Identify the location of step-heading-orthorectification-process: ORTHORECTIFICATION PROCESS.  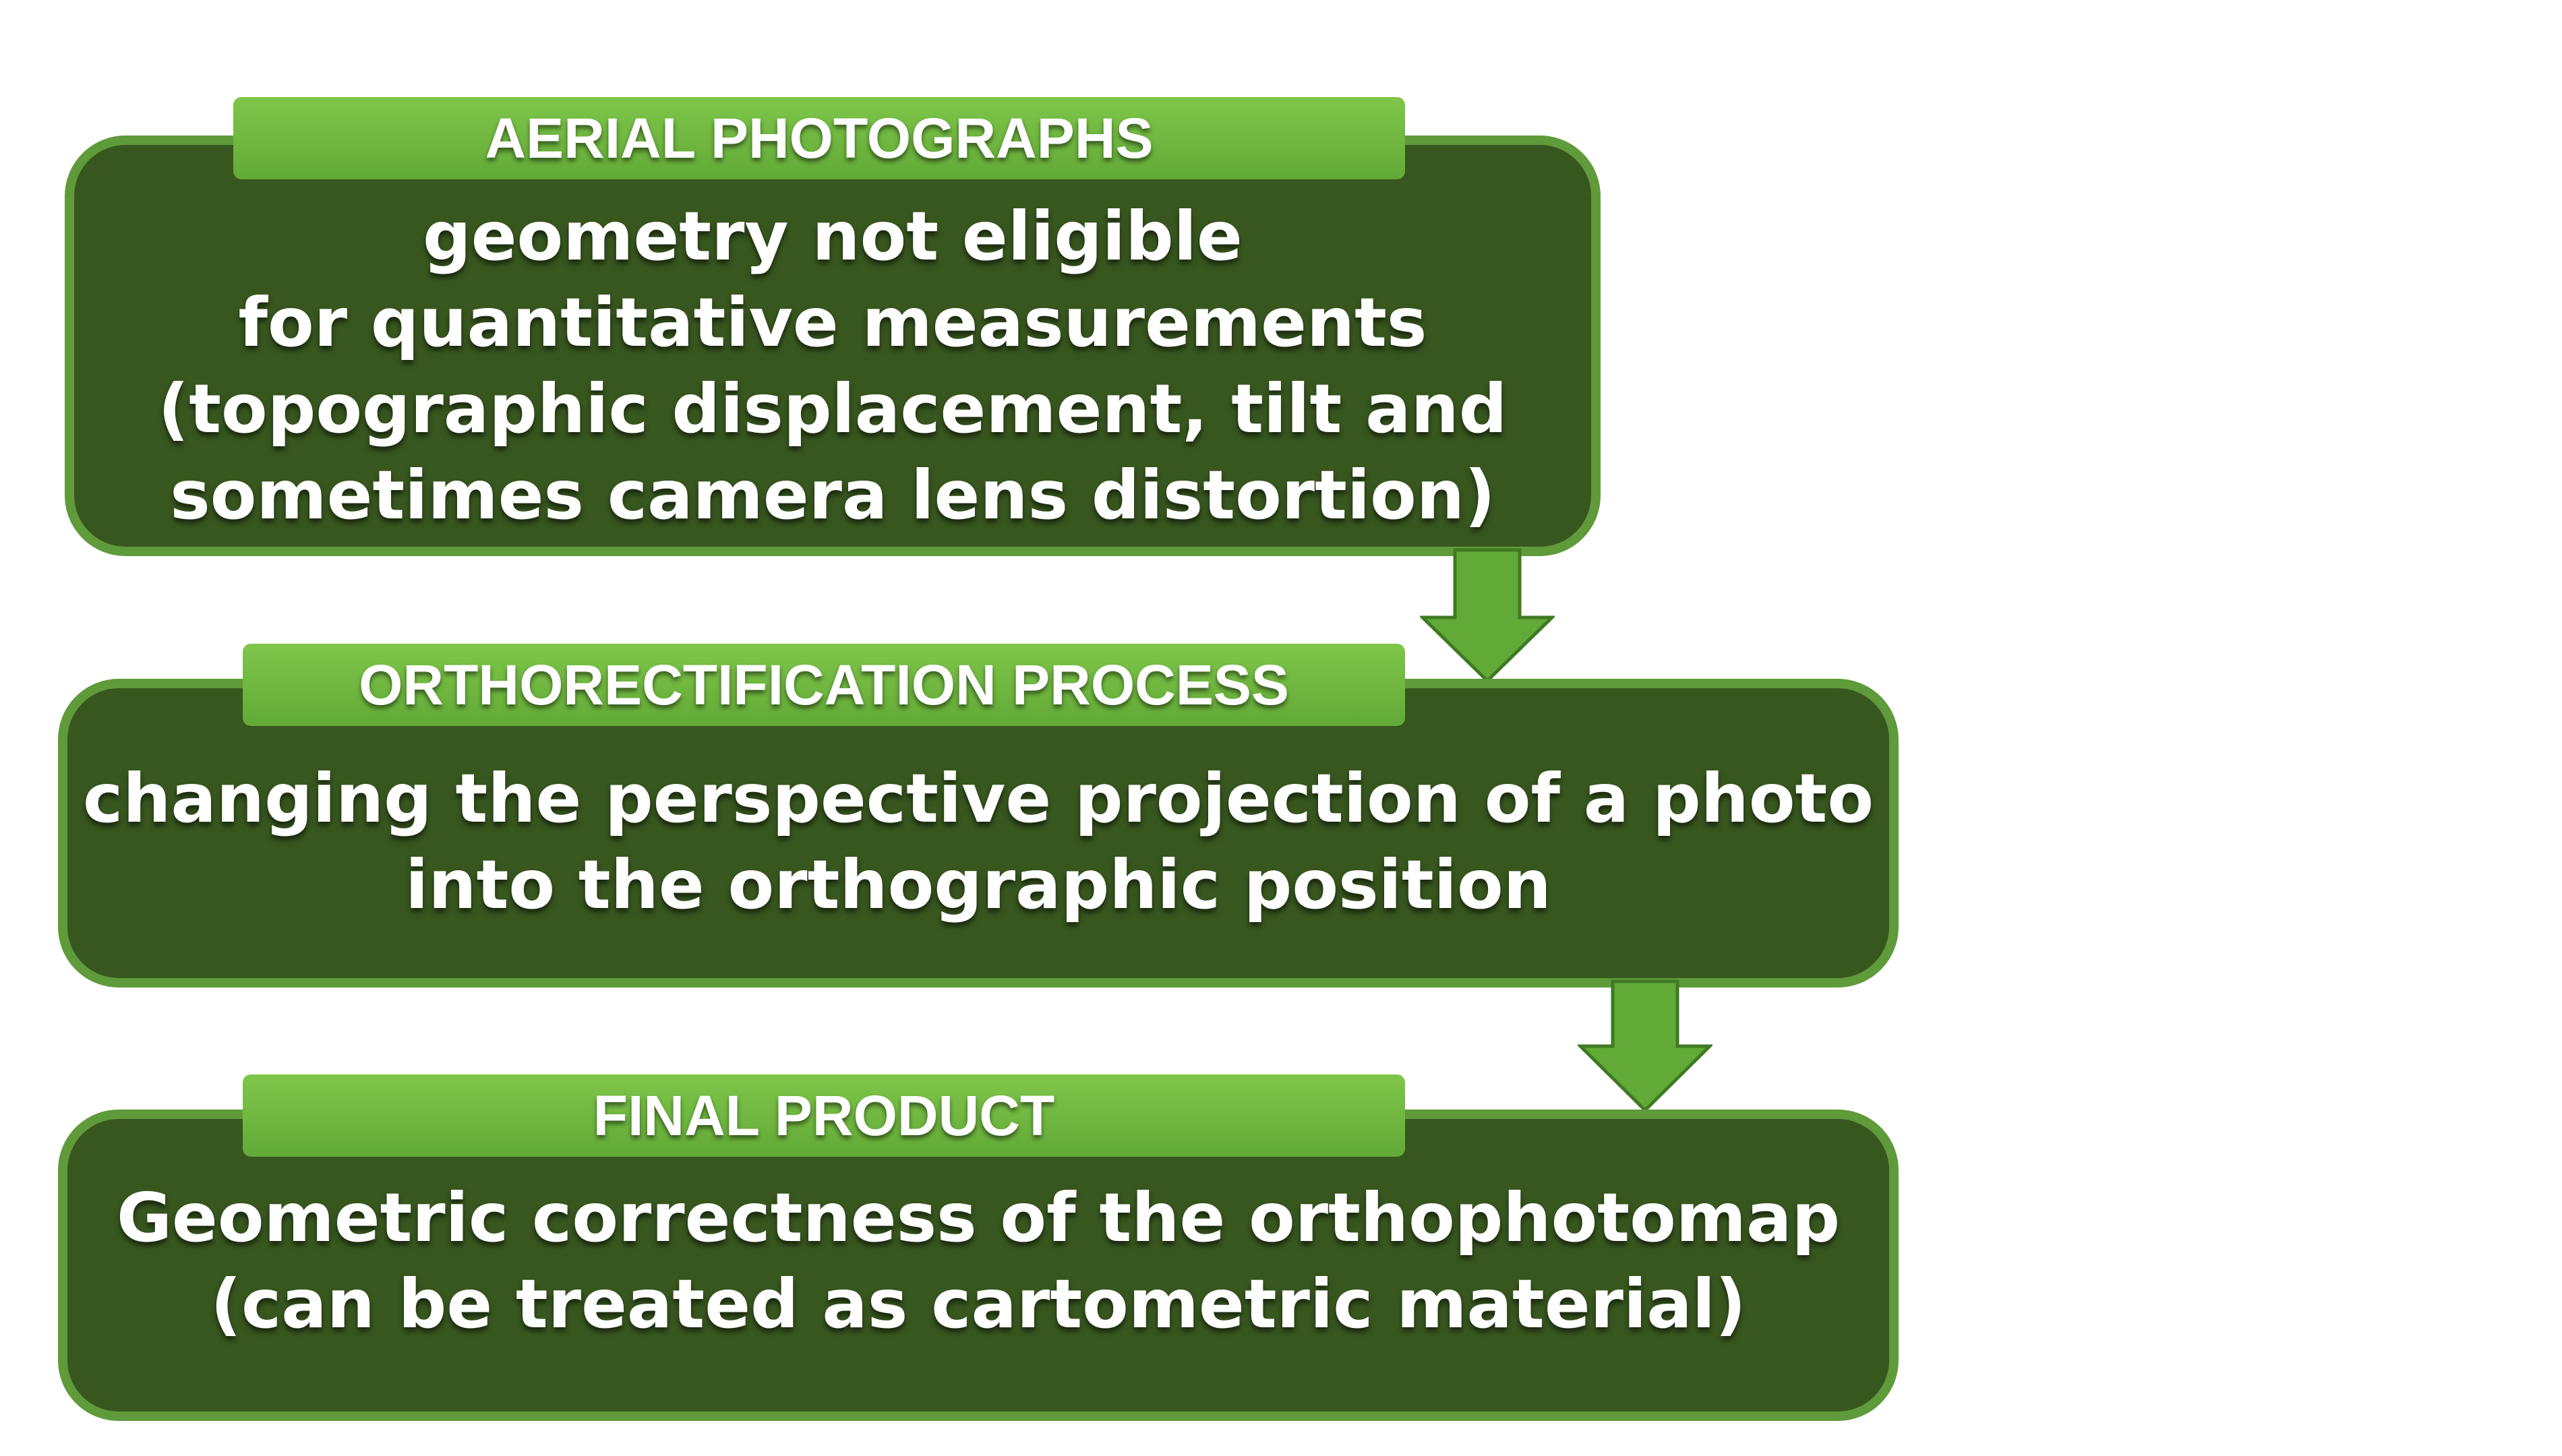
(824, 685).